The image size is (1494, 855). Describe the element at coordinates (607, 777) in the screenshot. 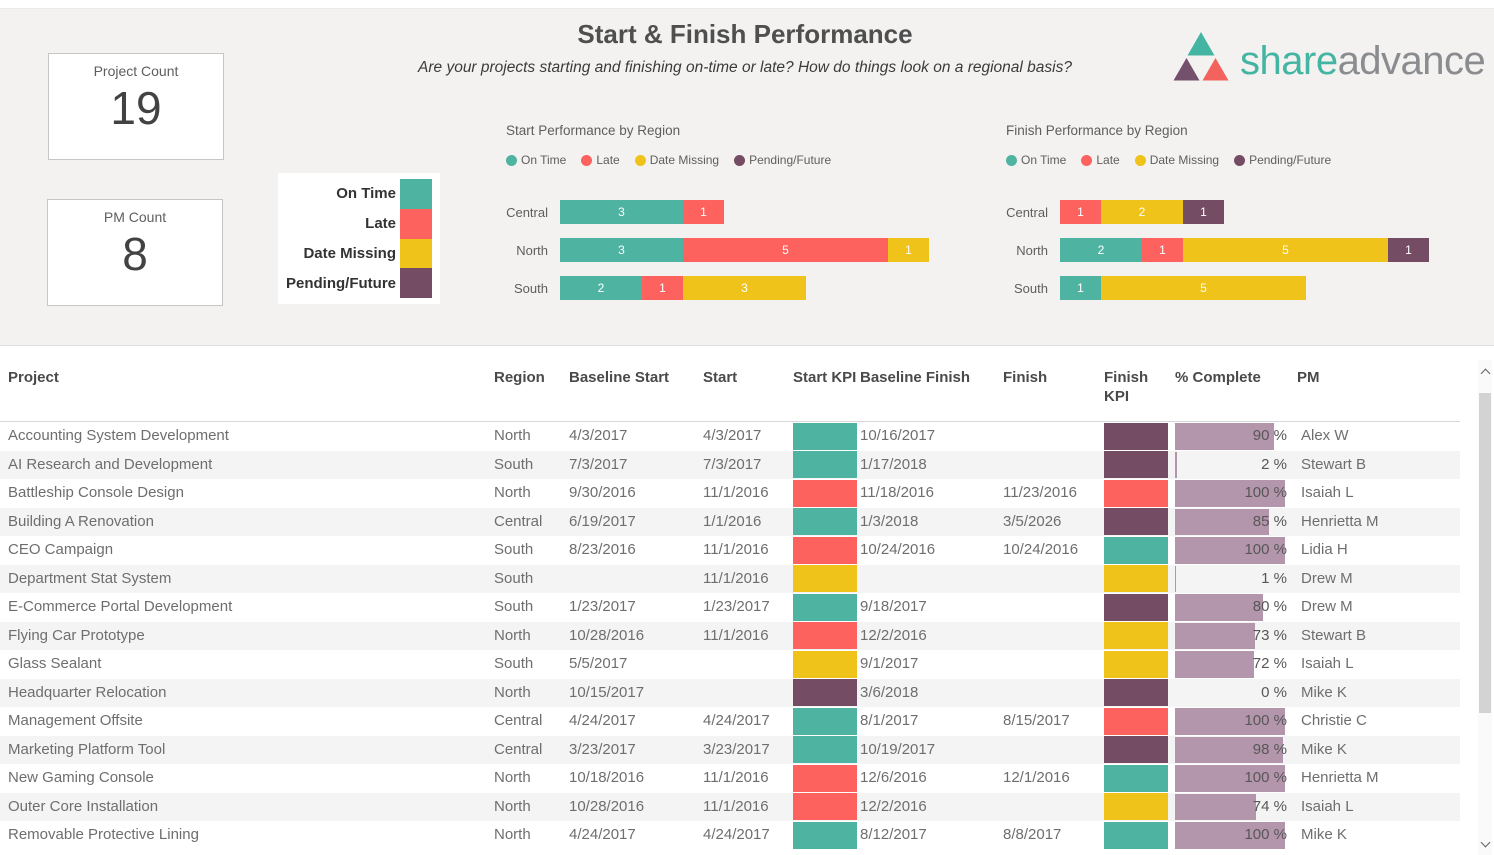

I see `baseline-start-cell: 10/18/2016` at that location.